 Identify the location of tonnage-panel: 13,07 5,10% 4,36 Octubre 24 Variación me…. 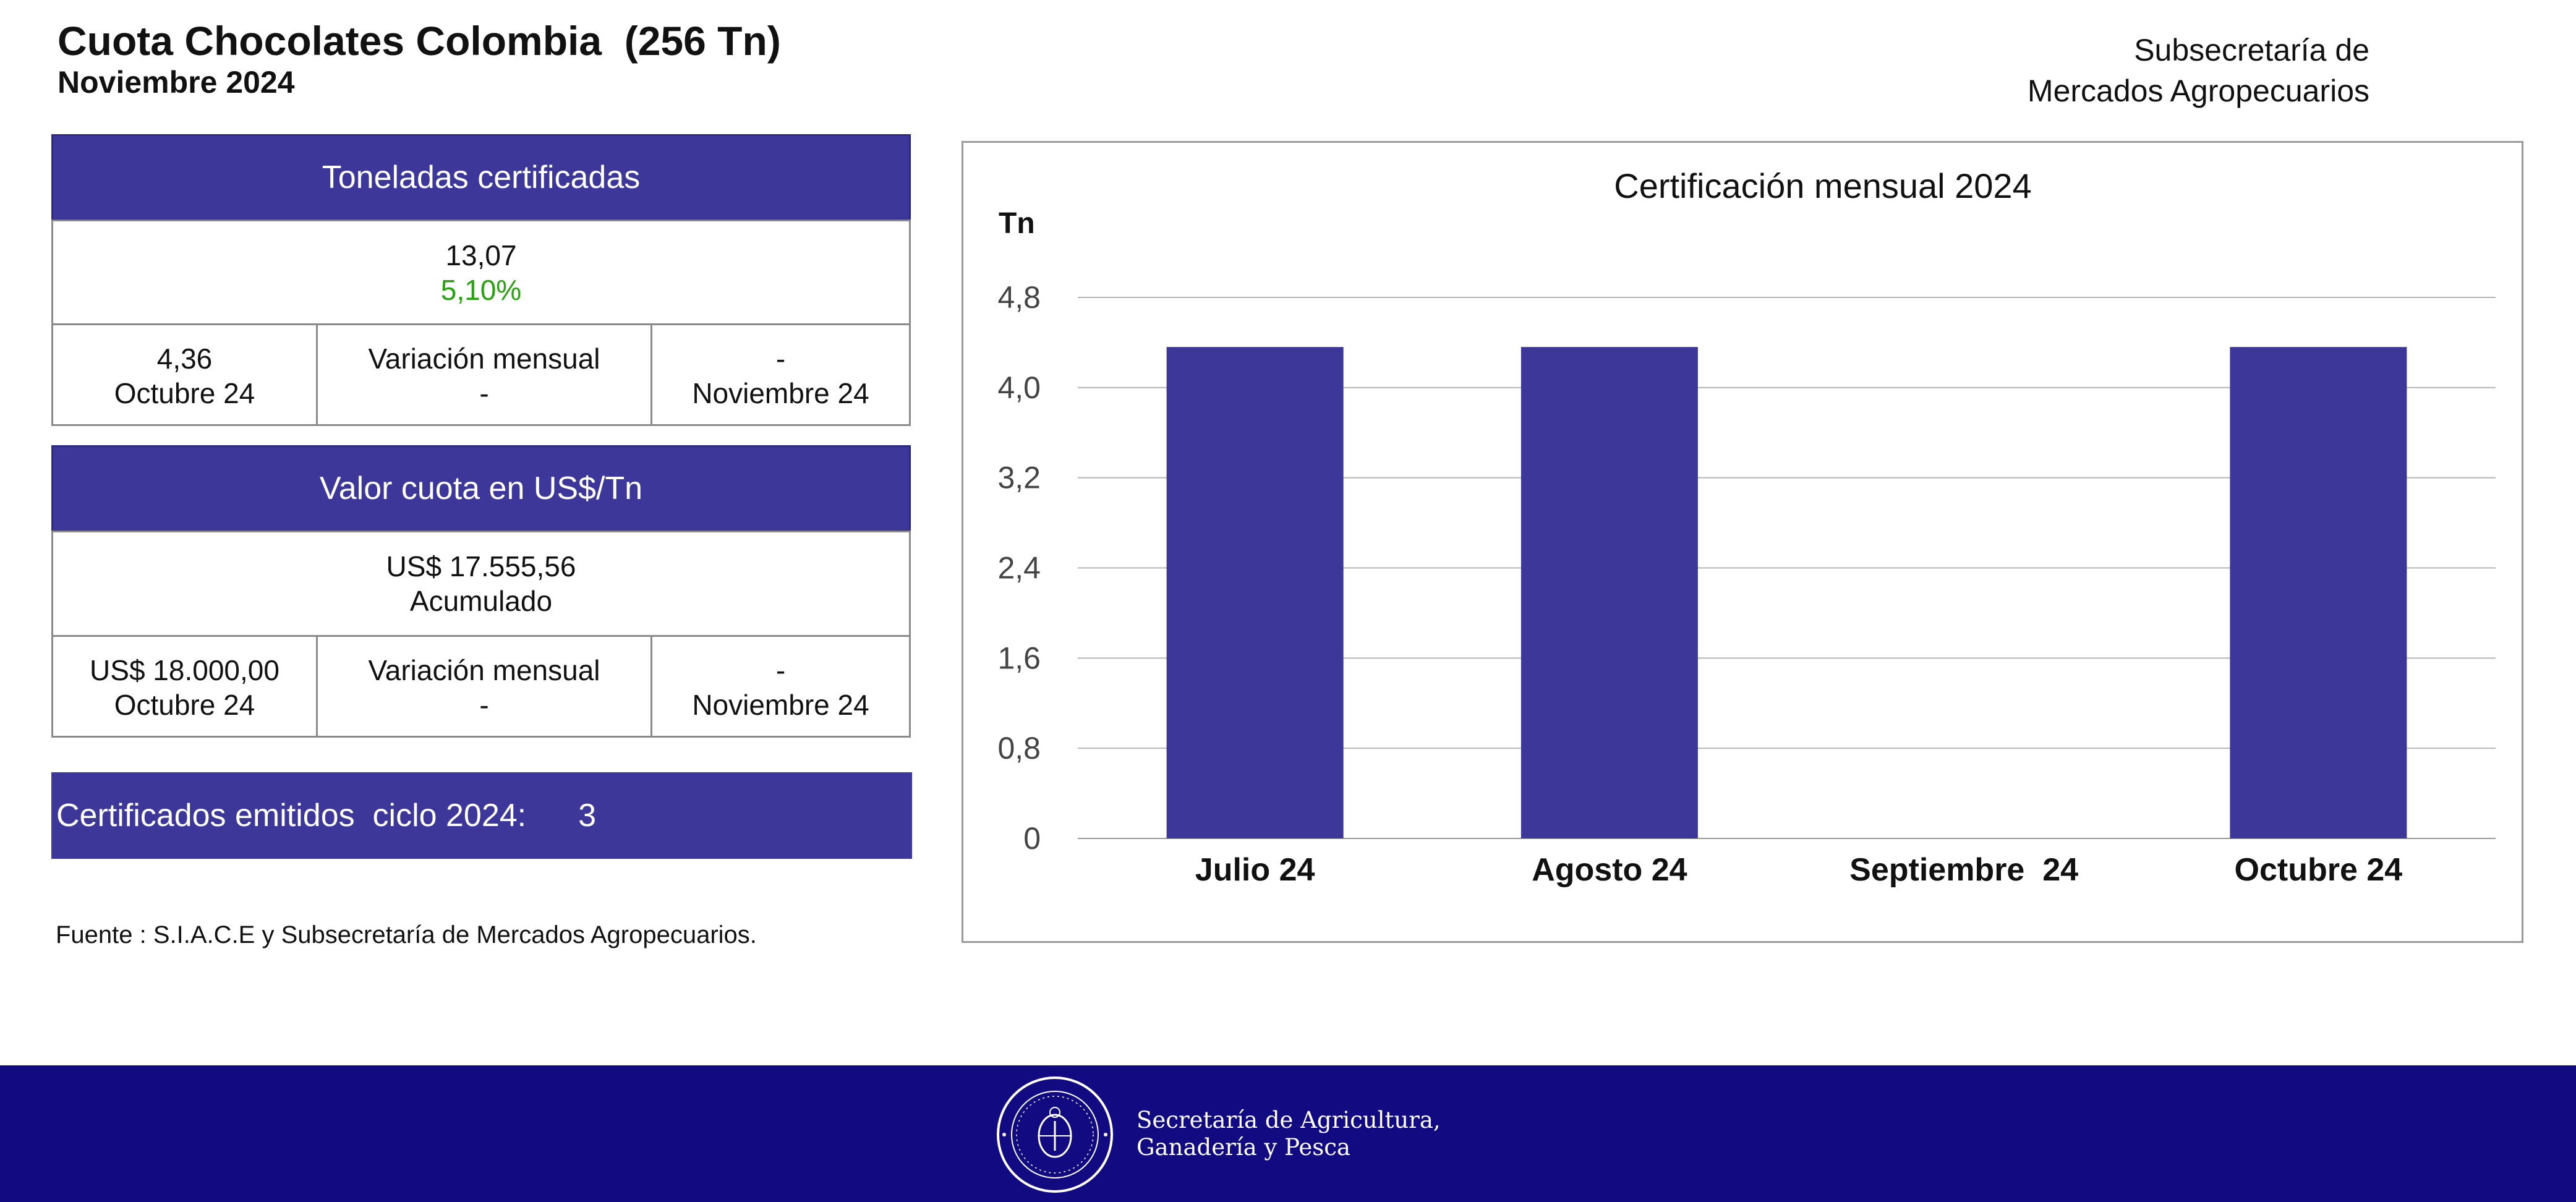
(481, 323).